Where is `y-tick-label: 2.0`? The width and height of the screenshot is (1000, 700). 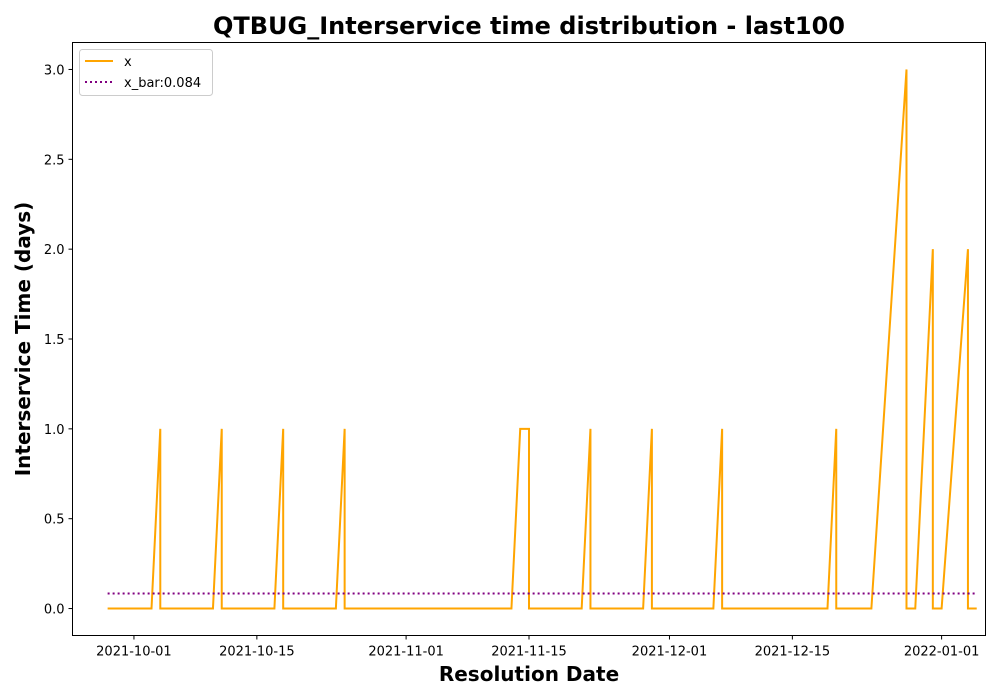 y-tick-label: 2.0 is located at coordinates (54, 250).